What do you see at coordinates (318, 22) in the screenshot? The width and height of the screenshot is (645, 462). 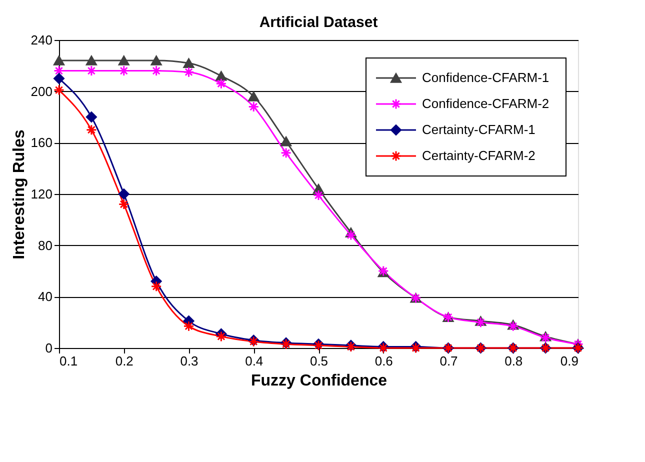 I see `chart-title: Artificial Dataset` at bounding box center [318, 22].